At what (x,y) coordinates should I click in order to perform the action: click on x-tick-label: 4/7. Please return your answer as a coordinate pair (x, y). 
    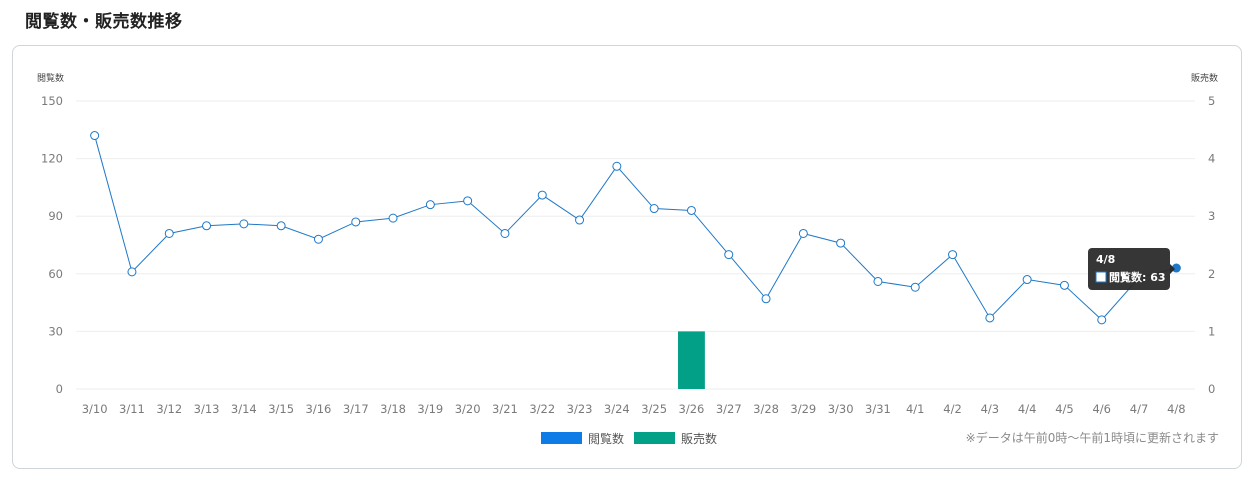
    Looking at the image, I should click on (1139, 409).